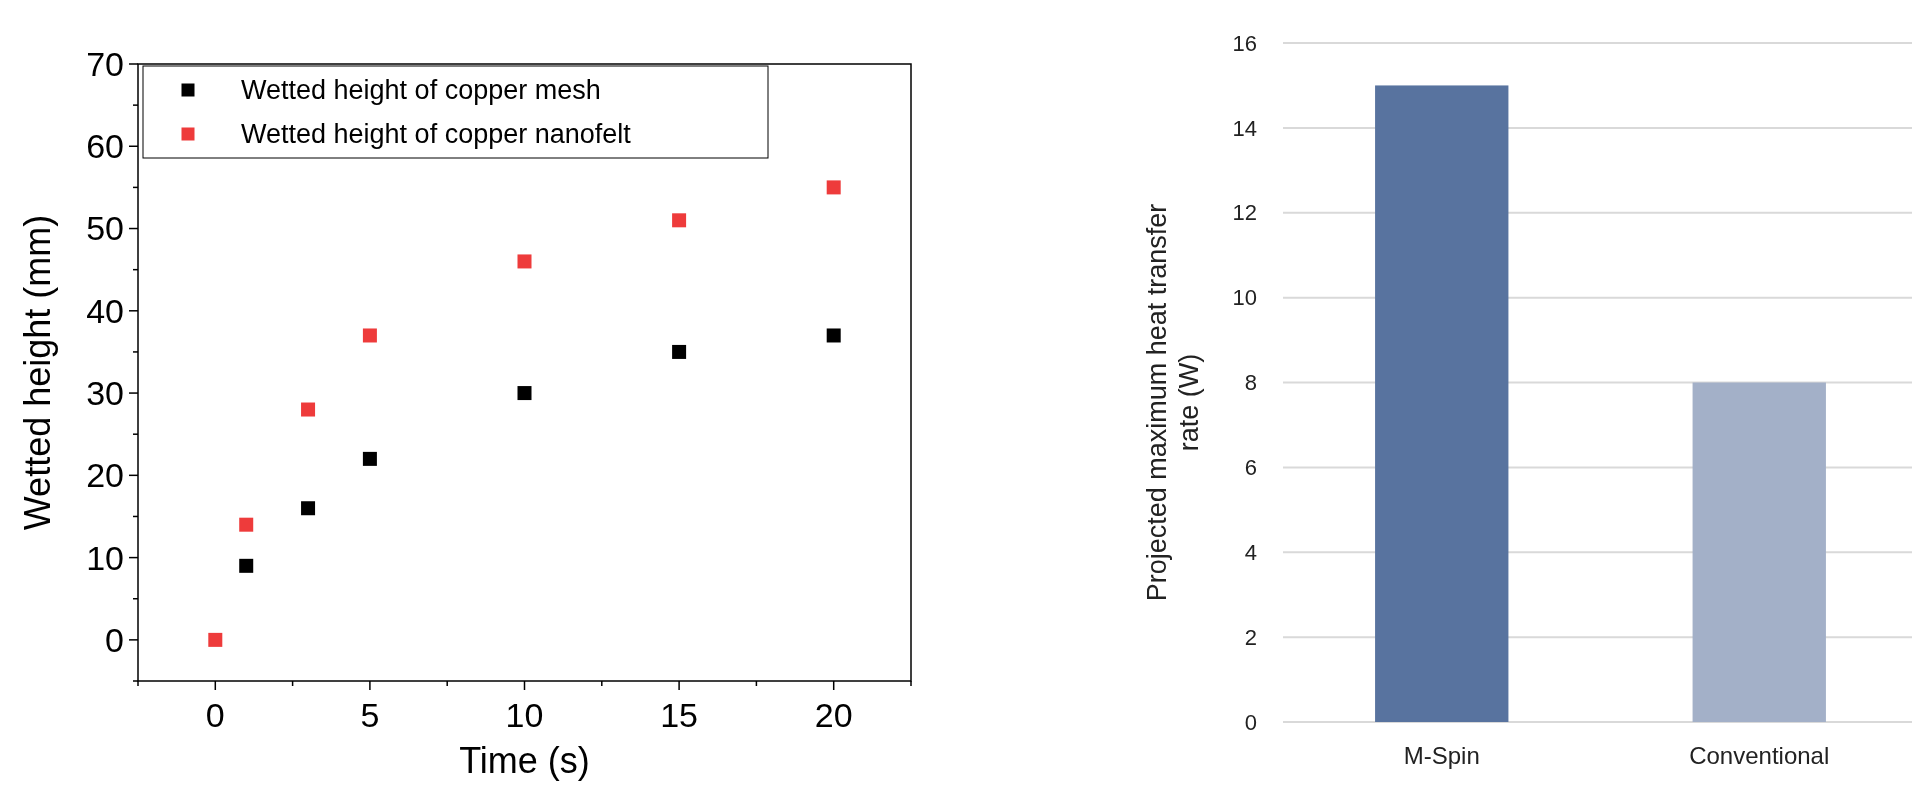 The image size is (1920, 800). Describe the element at coordinates (524, 760) in the screenshot. I see `x-axis-title: Time (s)` at that location.